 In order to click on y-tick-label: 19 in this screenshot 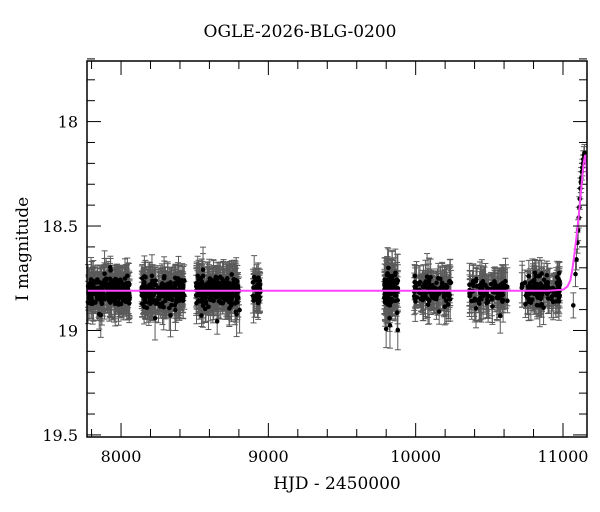, I will do `click(68, 330)`.